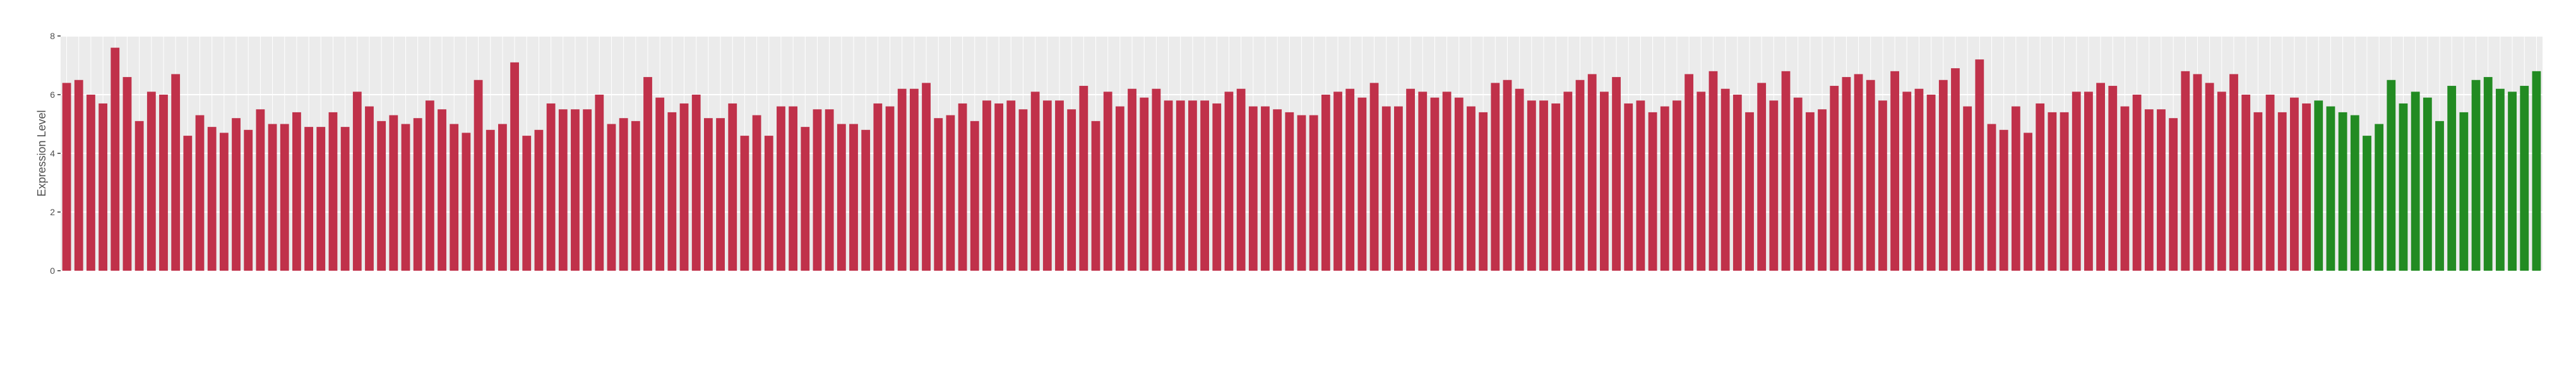 The width and height of the screenshot is (2576, 366). What do you see at coordinates (52, 212) in the screenshot?
I see `y-tick-label: 2` at bounding box center [52, 212].